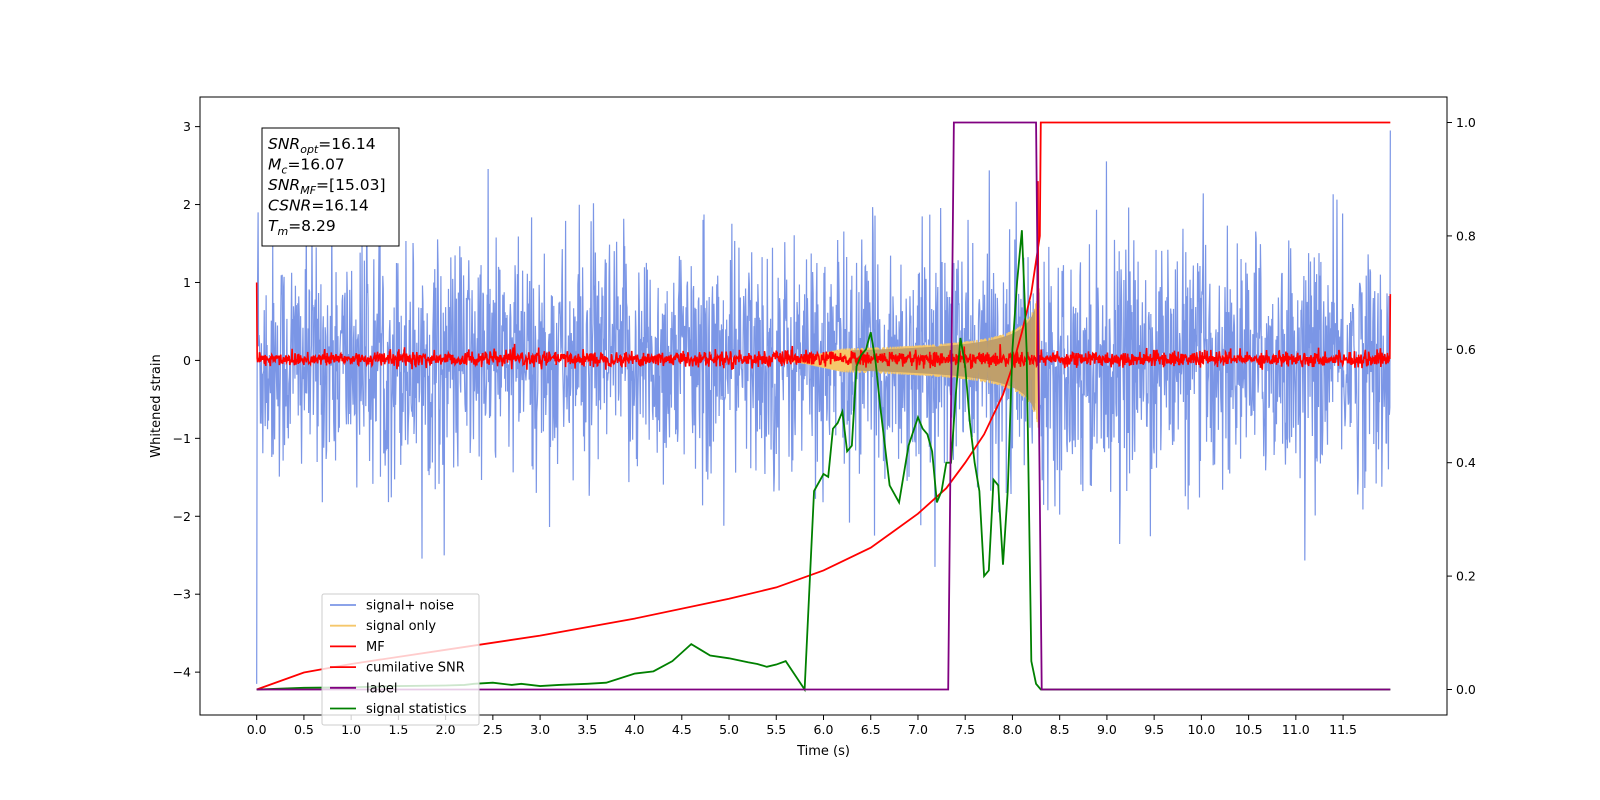  I want to click on x-axis-label: Time (s), so click(823, 751).